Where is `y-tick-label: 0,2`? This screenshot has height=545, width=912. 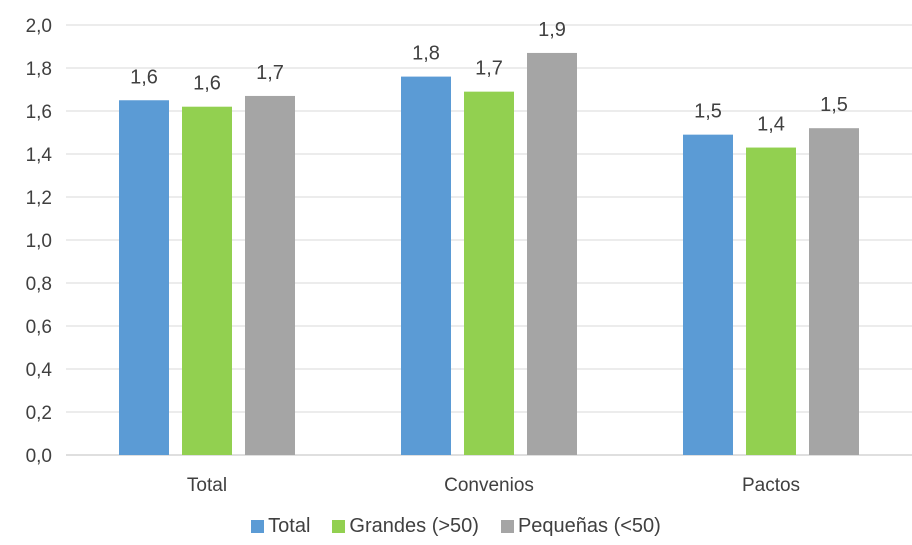
y-tick-label: 0,2 is located at coordinates (39, 413).